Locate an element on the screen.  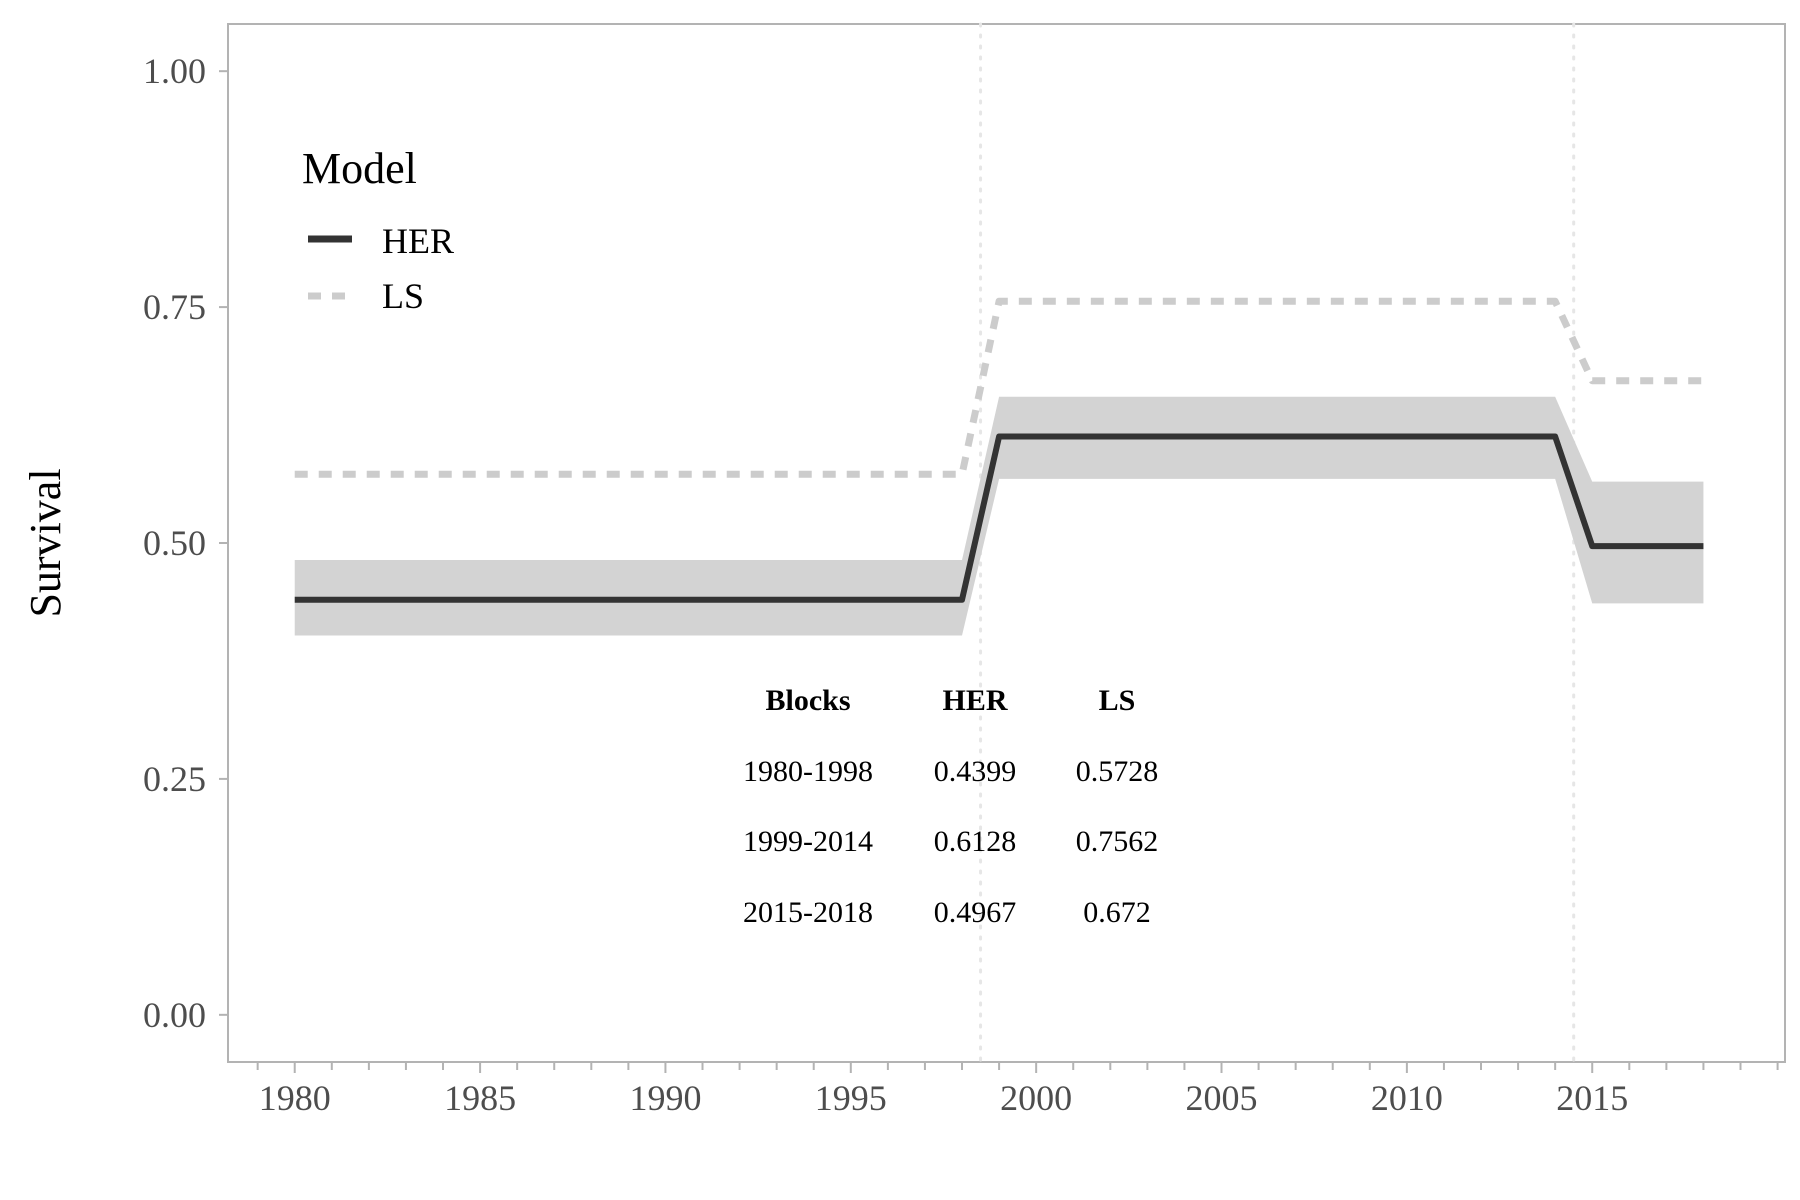
her-series-line is located at coordinates (999, 518).